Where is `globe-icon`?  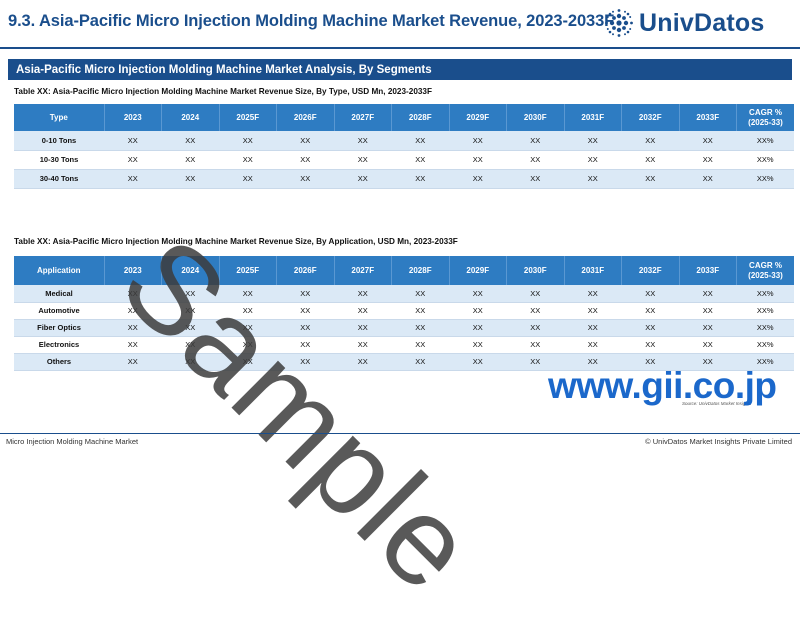
globe-icon is located at coordinates (619, 23).